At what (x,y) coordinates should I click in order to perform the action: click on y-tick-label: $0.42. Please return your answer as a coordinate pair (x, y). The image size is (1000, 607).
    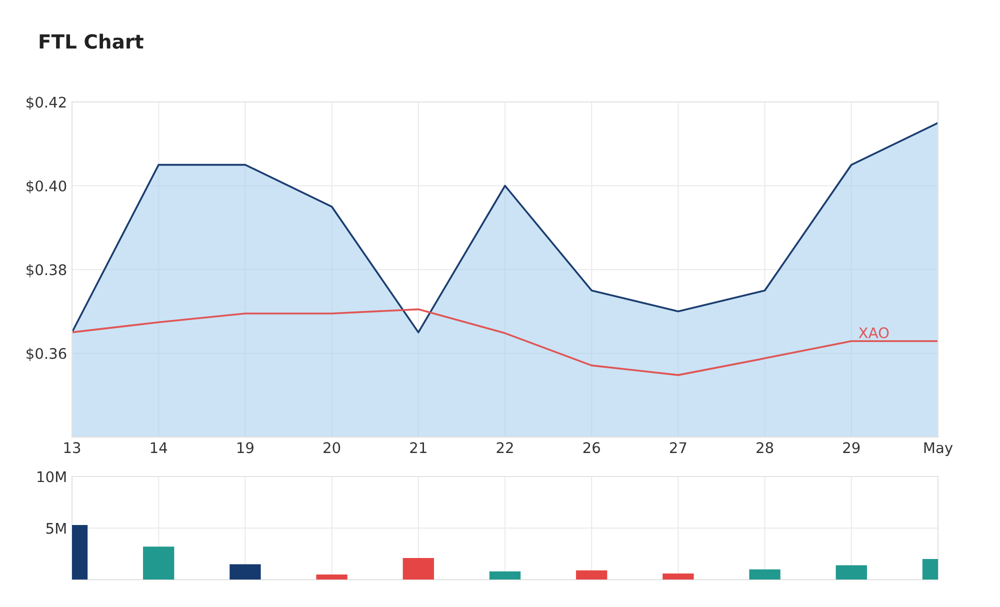
    Looking at the image, I should click on (46, 103).